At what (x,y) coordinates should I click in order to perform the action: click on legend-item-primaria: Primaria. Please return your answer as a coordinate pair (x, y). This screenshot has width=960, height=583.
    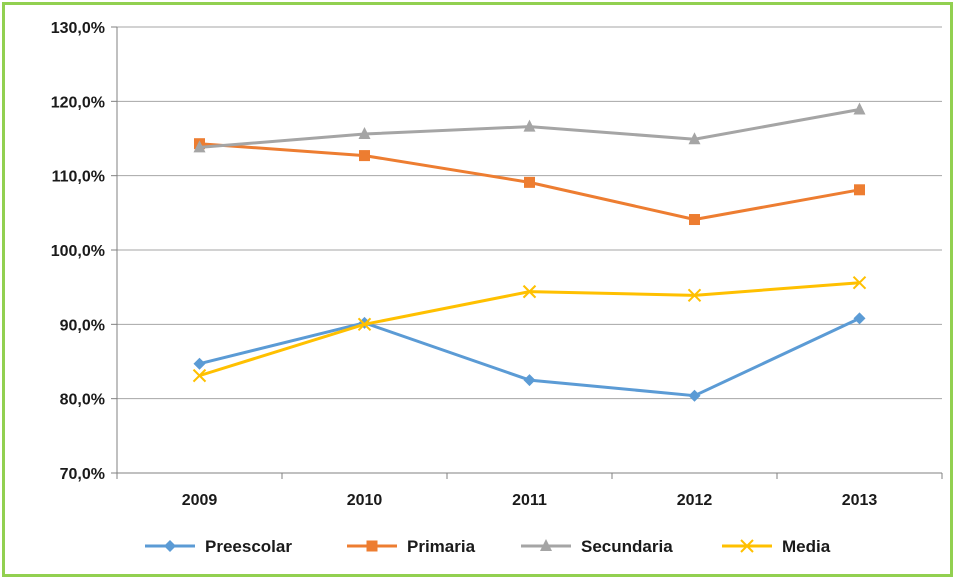
    Looking at the image, I should click on (411, 546).